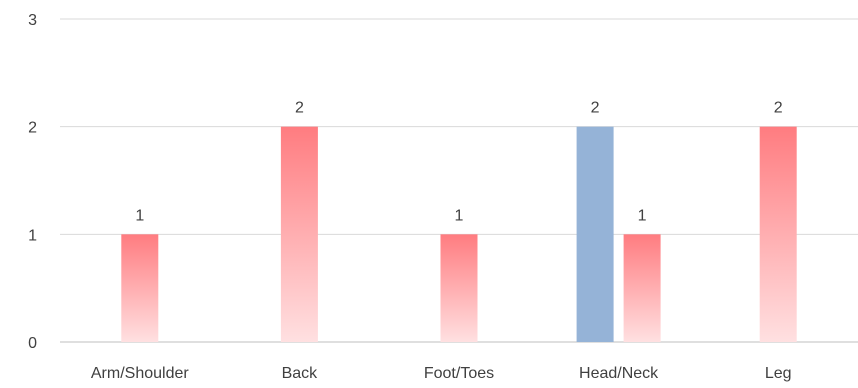 Image resolution: width=858 pixels, height=388 pixels. Describe the element at coordinates (619, 373) in the screenshot. I see `x-tick-label: Head/Neck` at that location.